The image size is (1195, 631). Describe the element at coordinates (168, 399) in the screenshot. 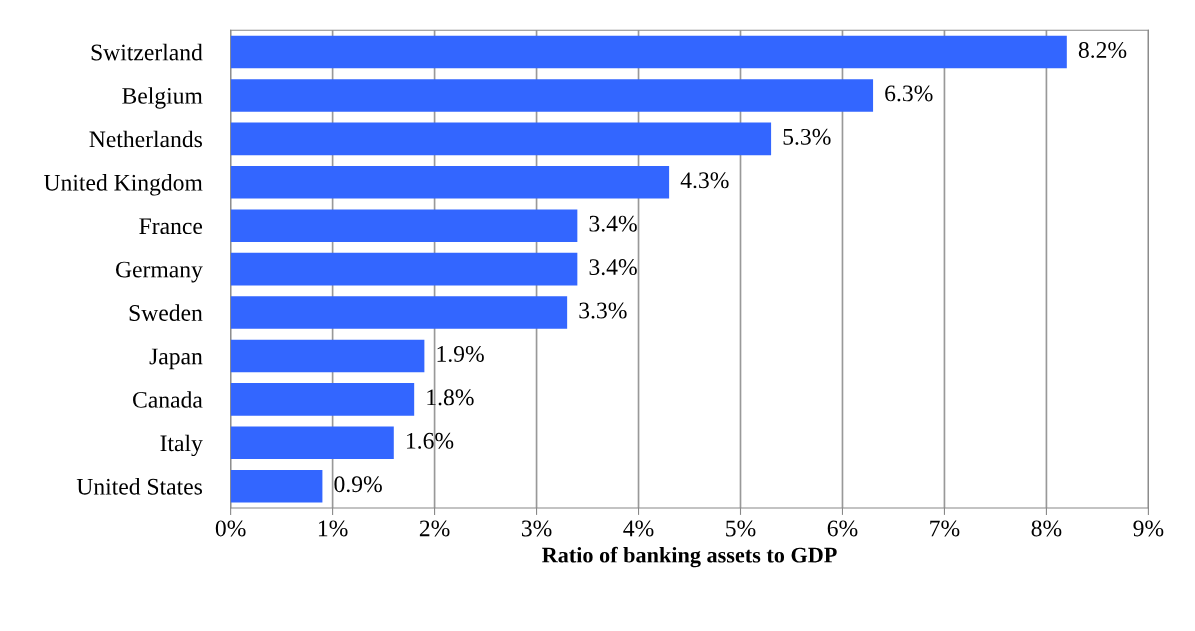

I see `y-tick-label: Canada` at that location.